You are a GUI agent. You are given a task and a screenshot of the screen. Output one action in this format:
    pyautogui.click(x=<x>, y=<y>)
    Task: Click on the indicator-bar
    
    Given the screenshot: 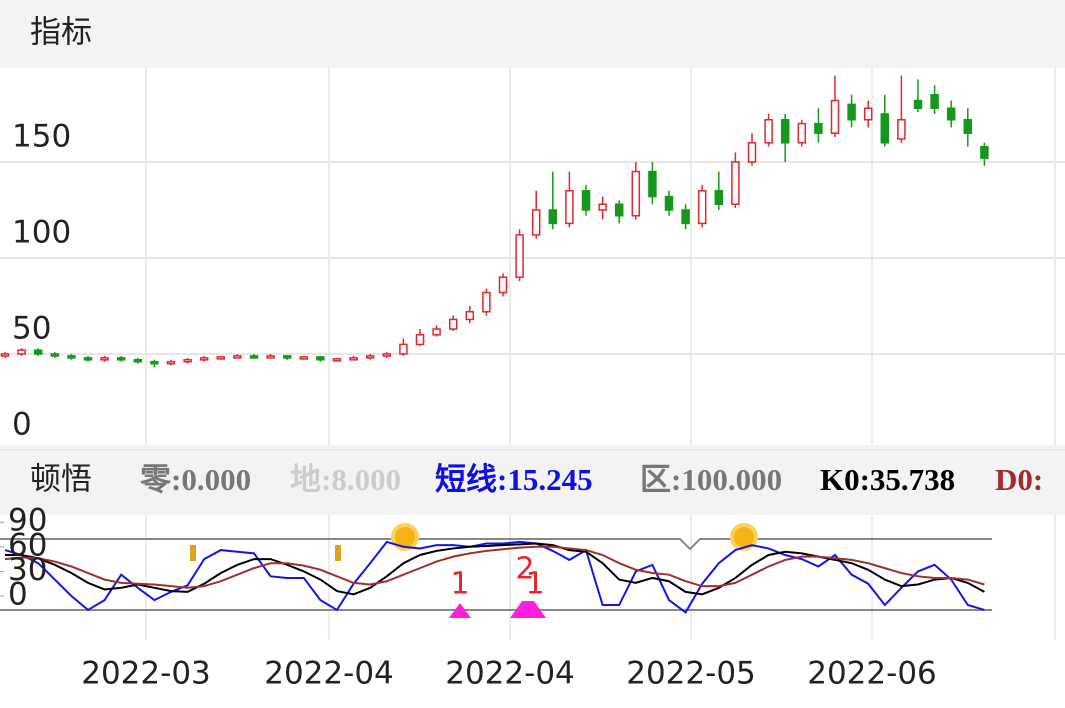 What is the action you would take?
    pyautogui.click(x=532, y=480)
    